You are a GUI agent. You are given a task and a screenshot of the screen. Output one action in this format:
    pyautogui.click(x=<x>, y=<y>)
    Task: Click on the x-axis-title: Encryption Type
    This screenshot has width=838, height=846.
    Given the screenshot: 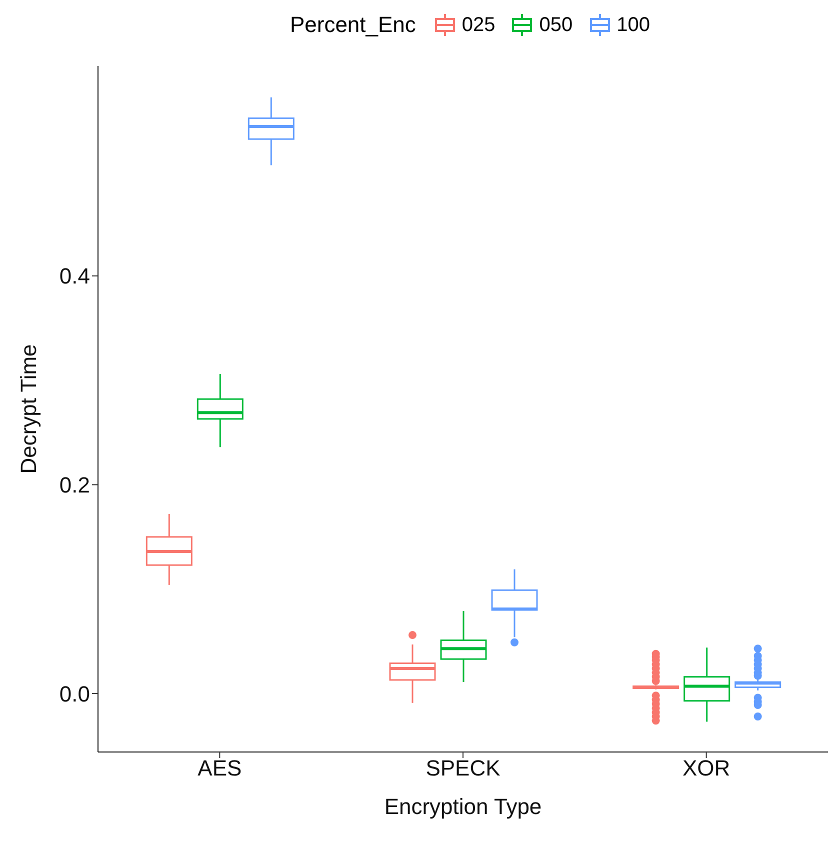 What is the action you would take?
    pyautogui.click(x=463, y=806)
    